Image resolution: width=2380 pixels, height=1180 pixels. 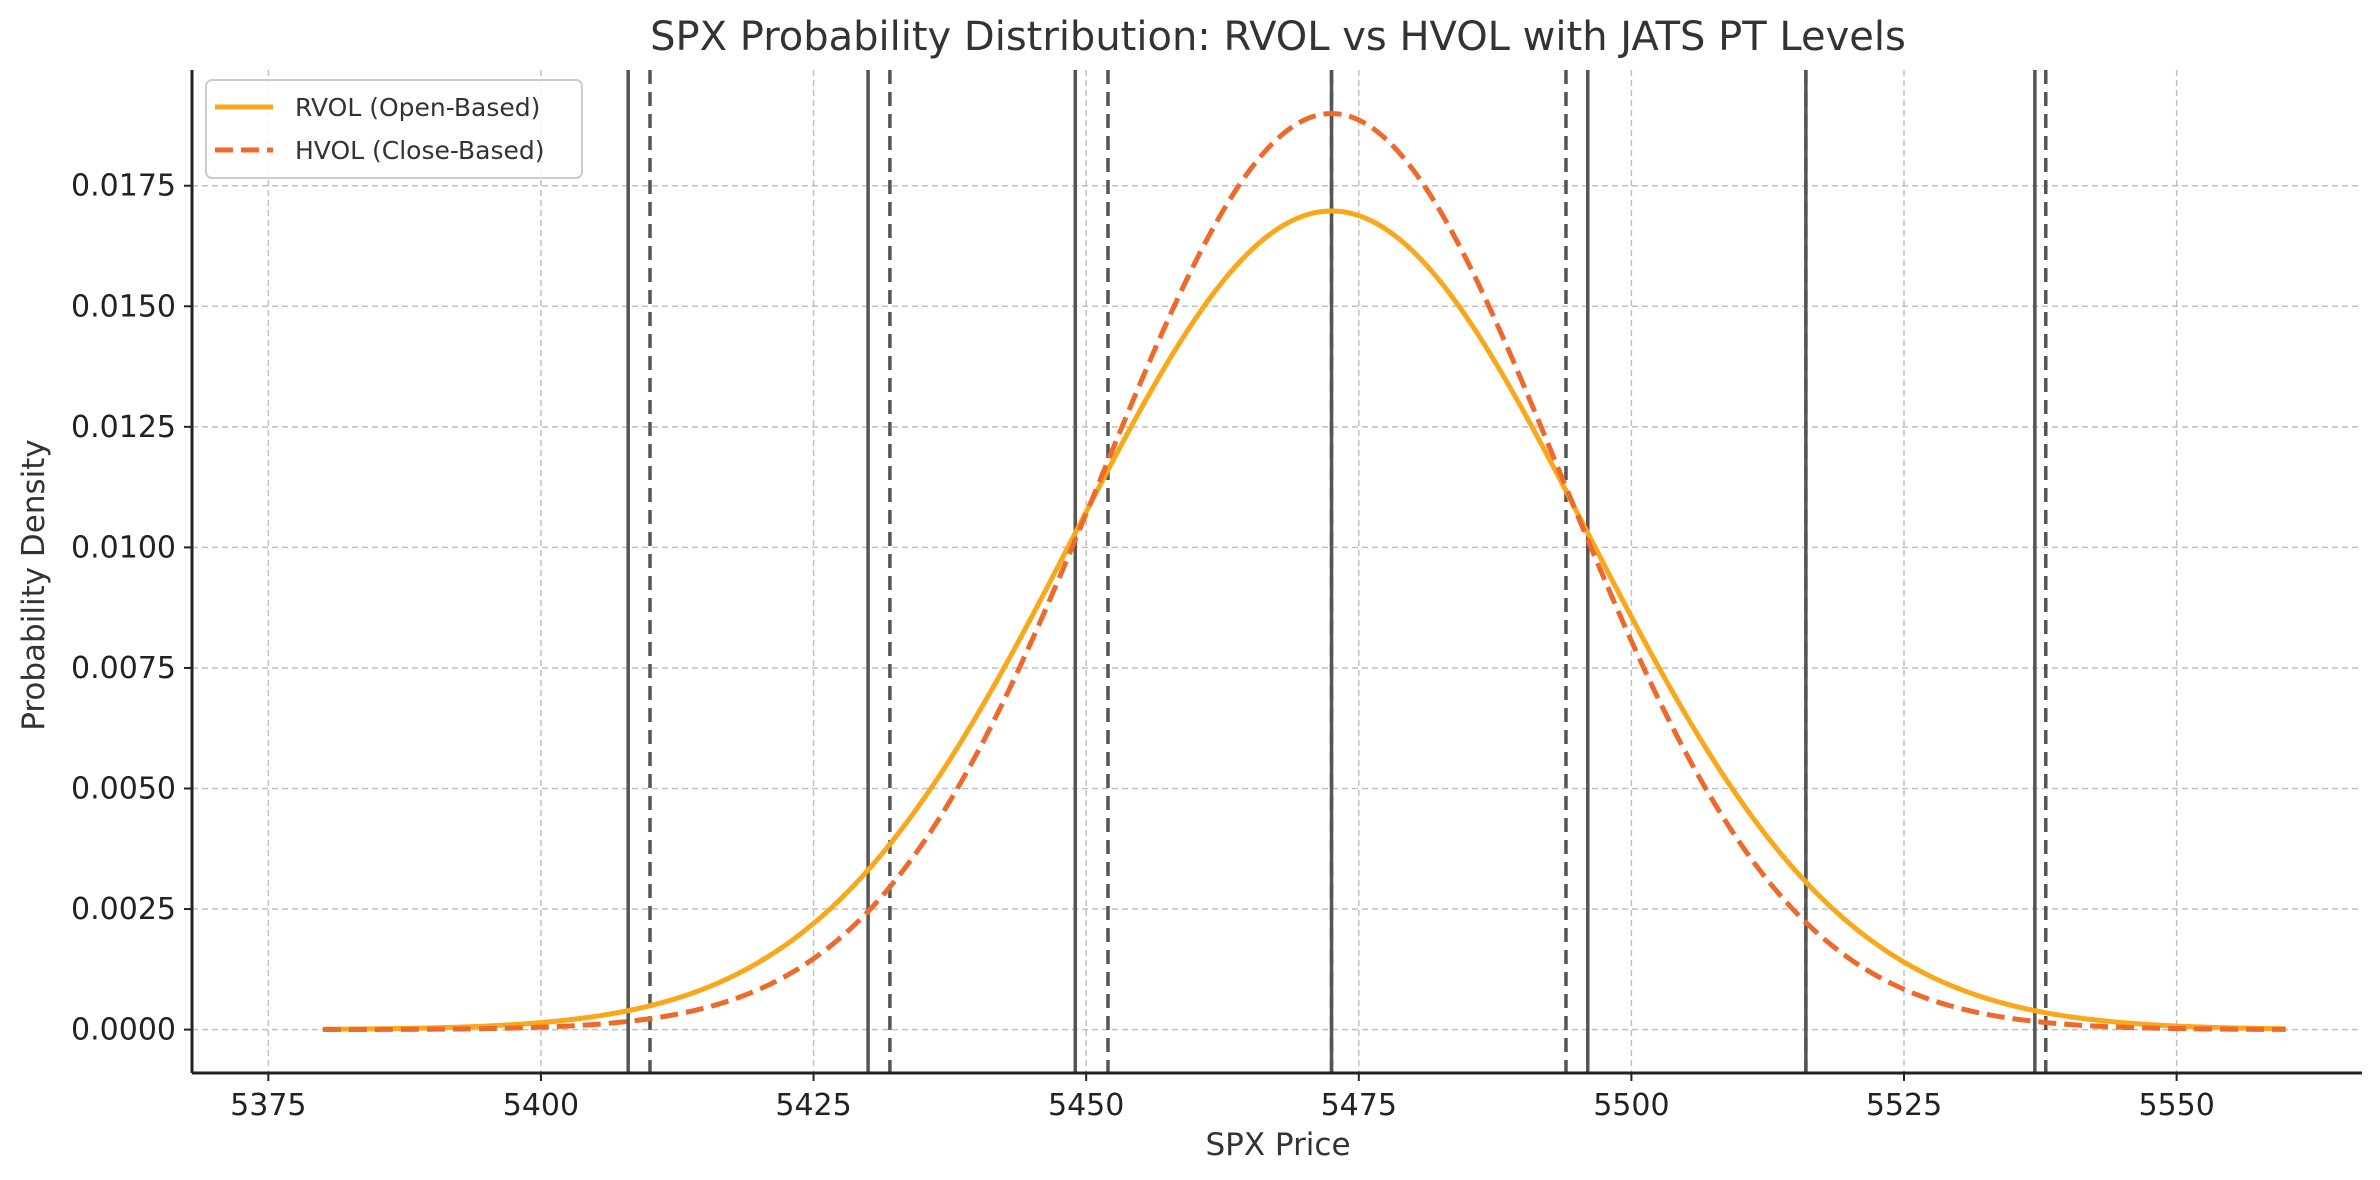 What do you see at coordinates (2176, 1105) in the screenshot?
I see `x-tick-label: 5550` at bounding box center [2176, 1105].